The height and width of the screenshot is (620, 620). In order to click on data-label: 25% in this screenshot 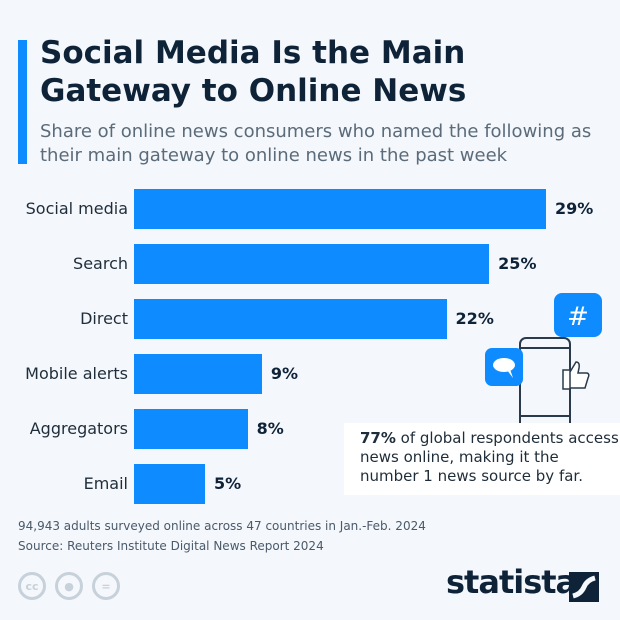, I will do `click(517, 263)`.